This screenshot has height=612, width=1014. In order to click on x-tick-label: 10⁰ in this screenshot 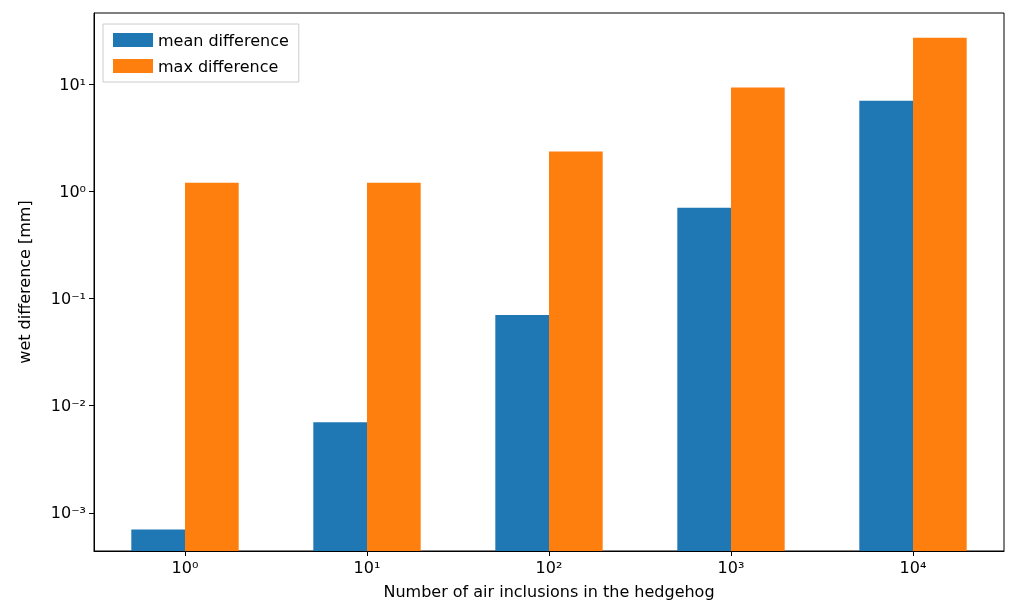, I will do `click(185, 567)`.